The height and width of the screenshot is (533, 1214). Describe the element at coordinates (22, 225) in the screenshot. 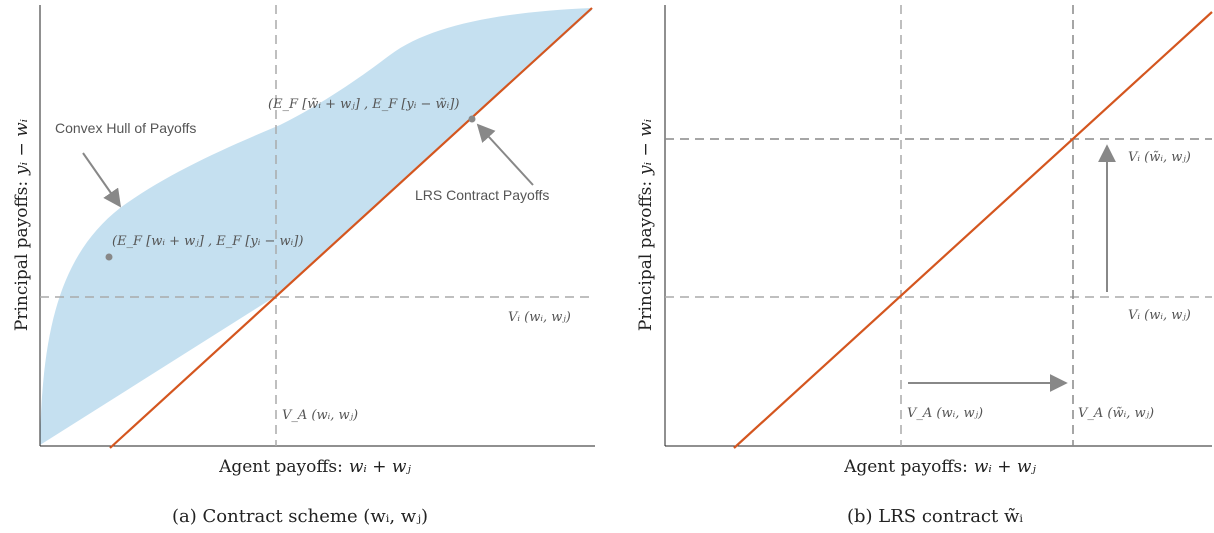

I see `ylabel-a: Principal payoffs:yᵢ − wᵢ` at that location.